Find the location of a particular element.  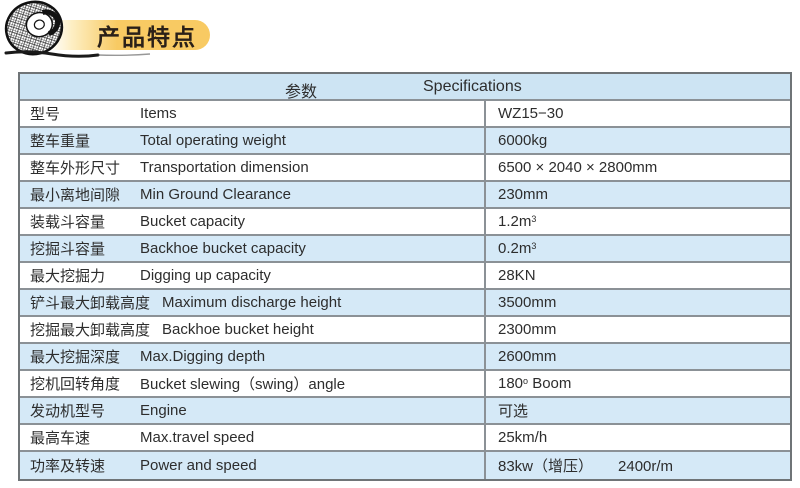

spec-value-cell: 83kw（增压） 2400r/m is located at coordinates (637, 465).